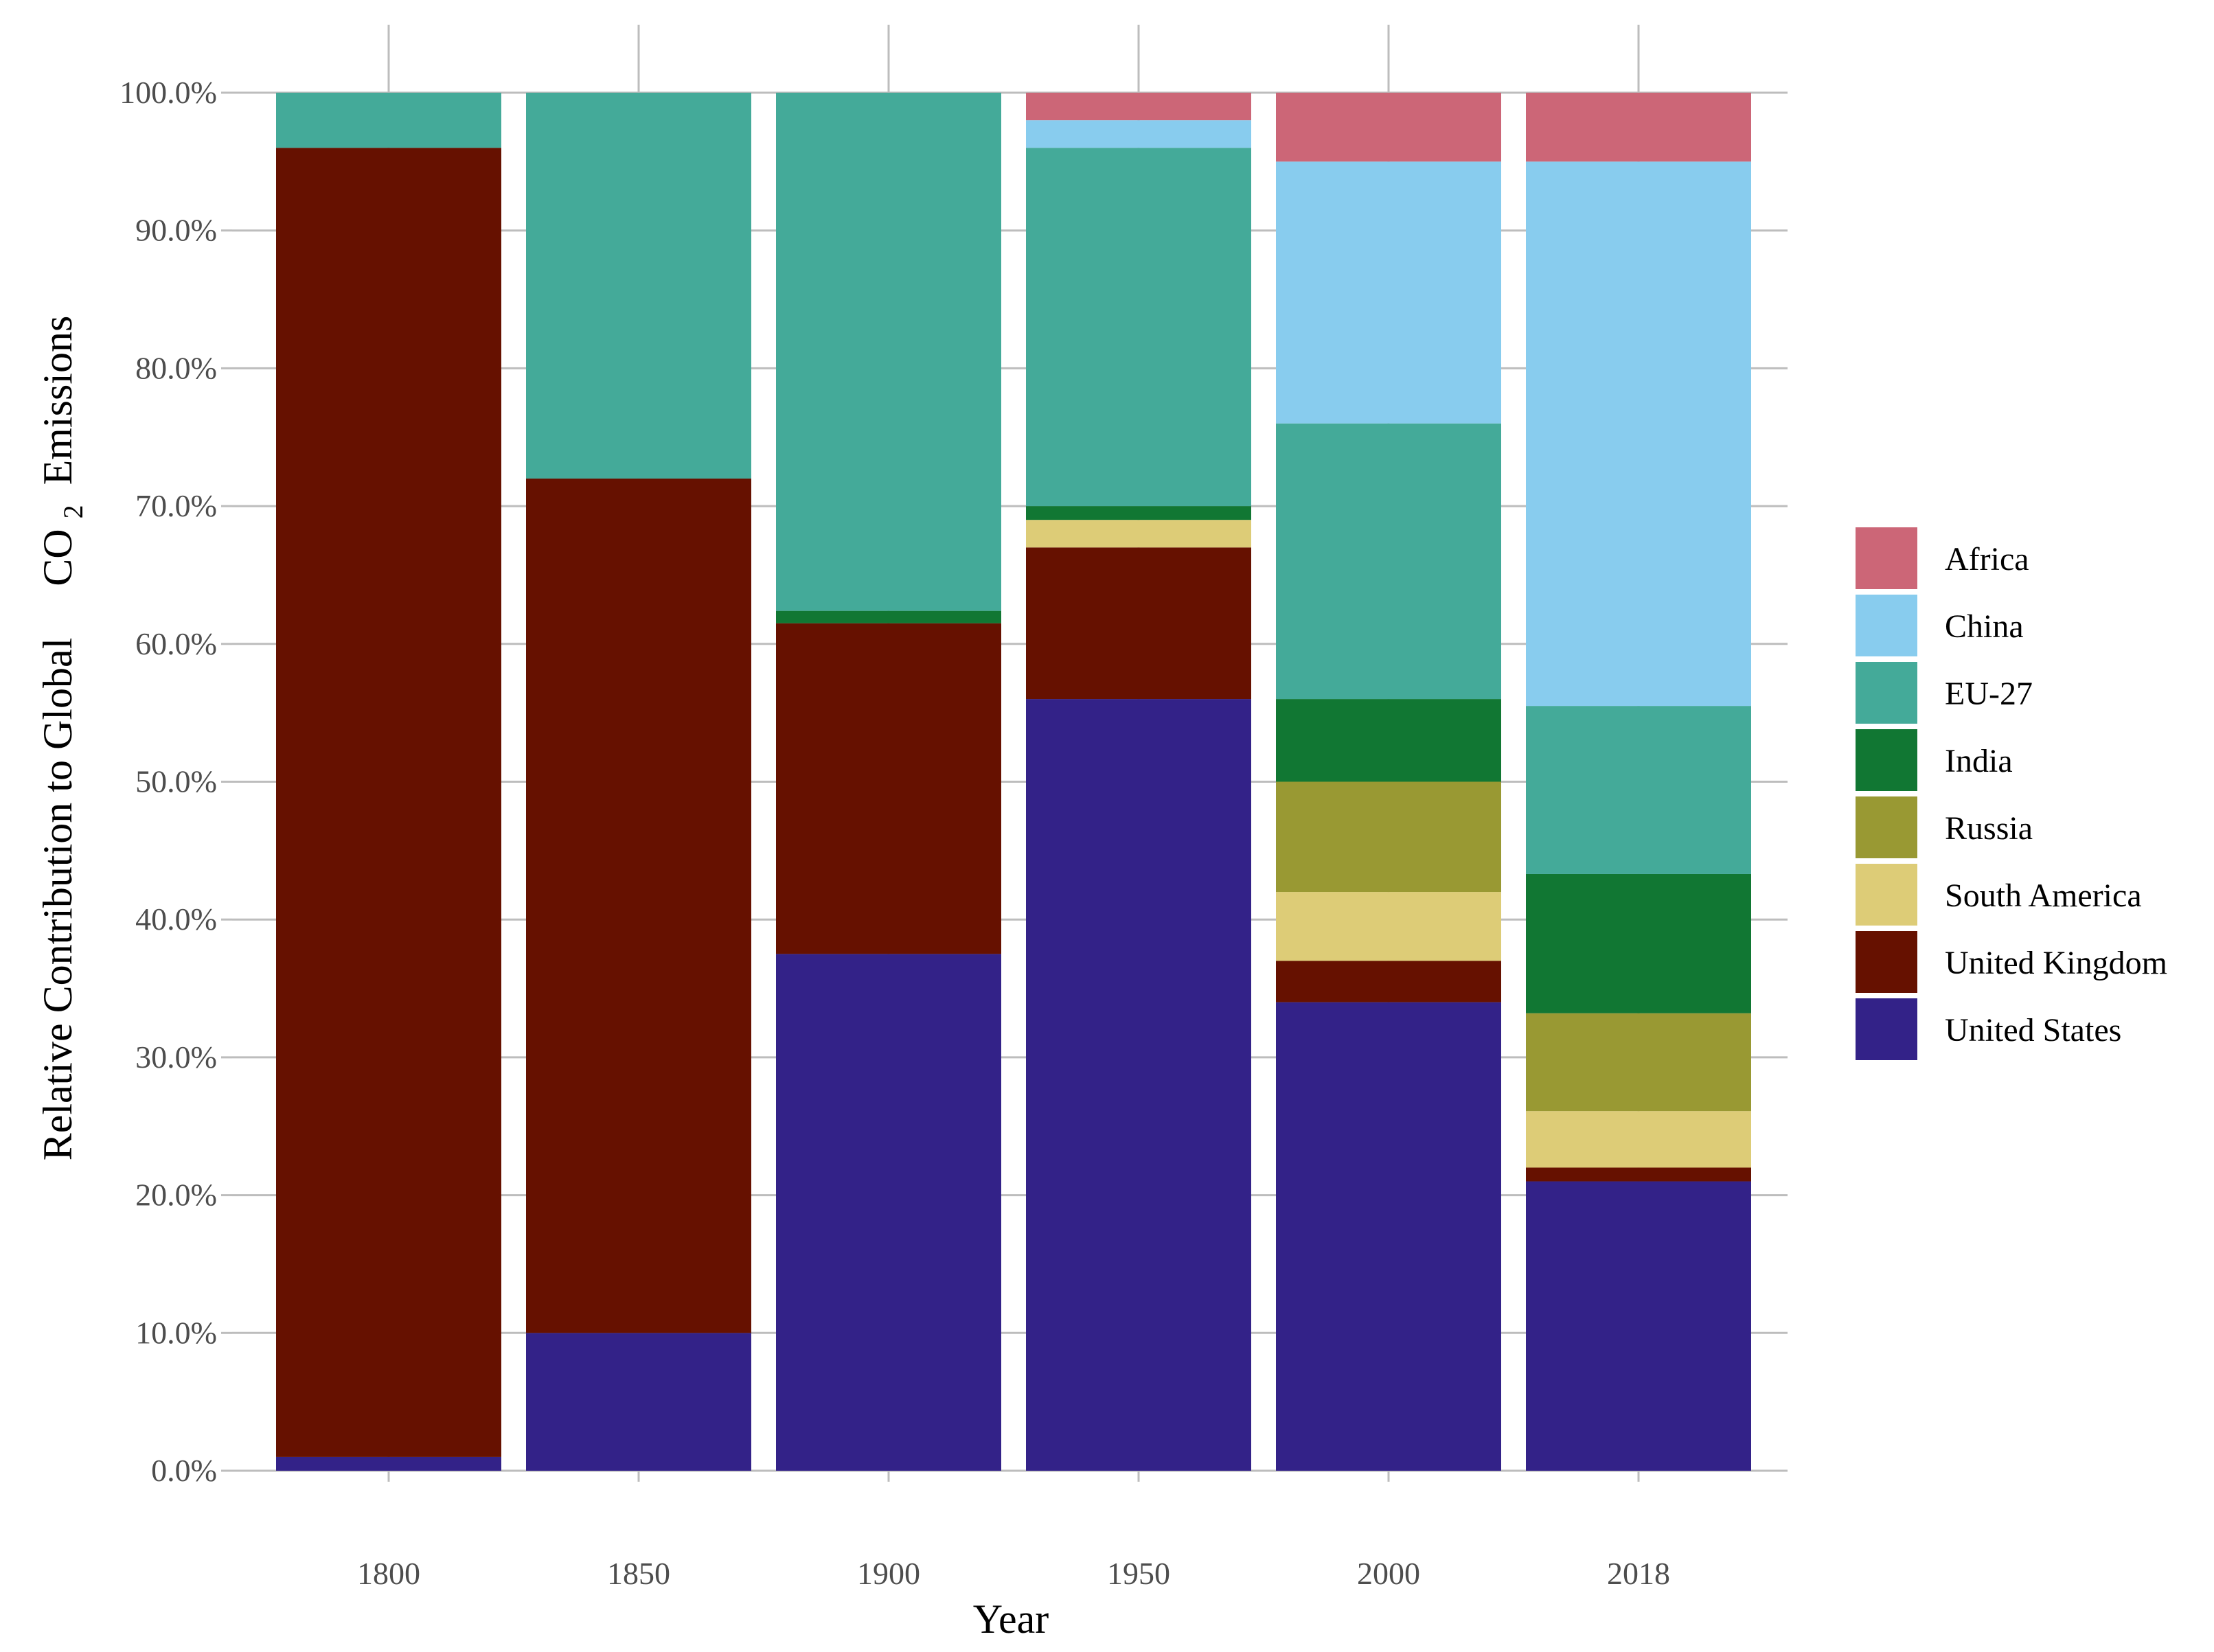 Image resolution: width=2214 pixels, height=1652 pixels. What do you see at coordinates (58, 899) in the screenshot?
I see `y-axis-title-prefix: Relative Contribution to Global` at bounding box center [58, 899].